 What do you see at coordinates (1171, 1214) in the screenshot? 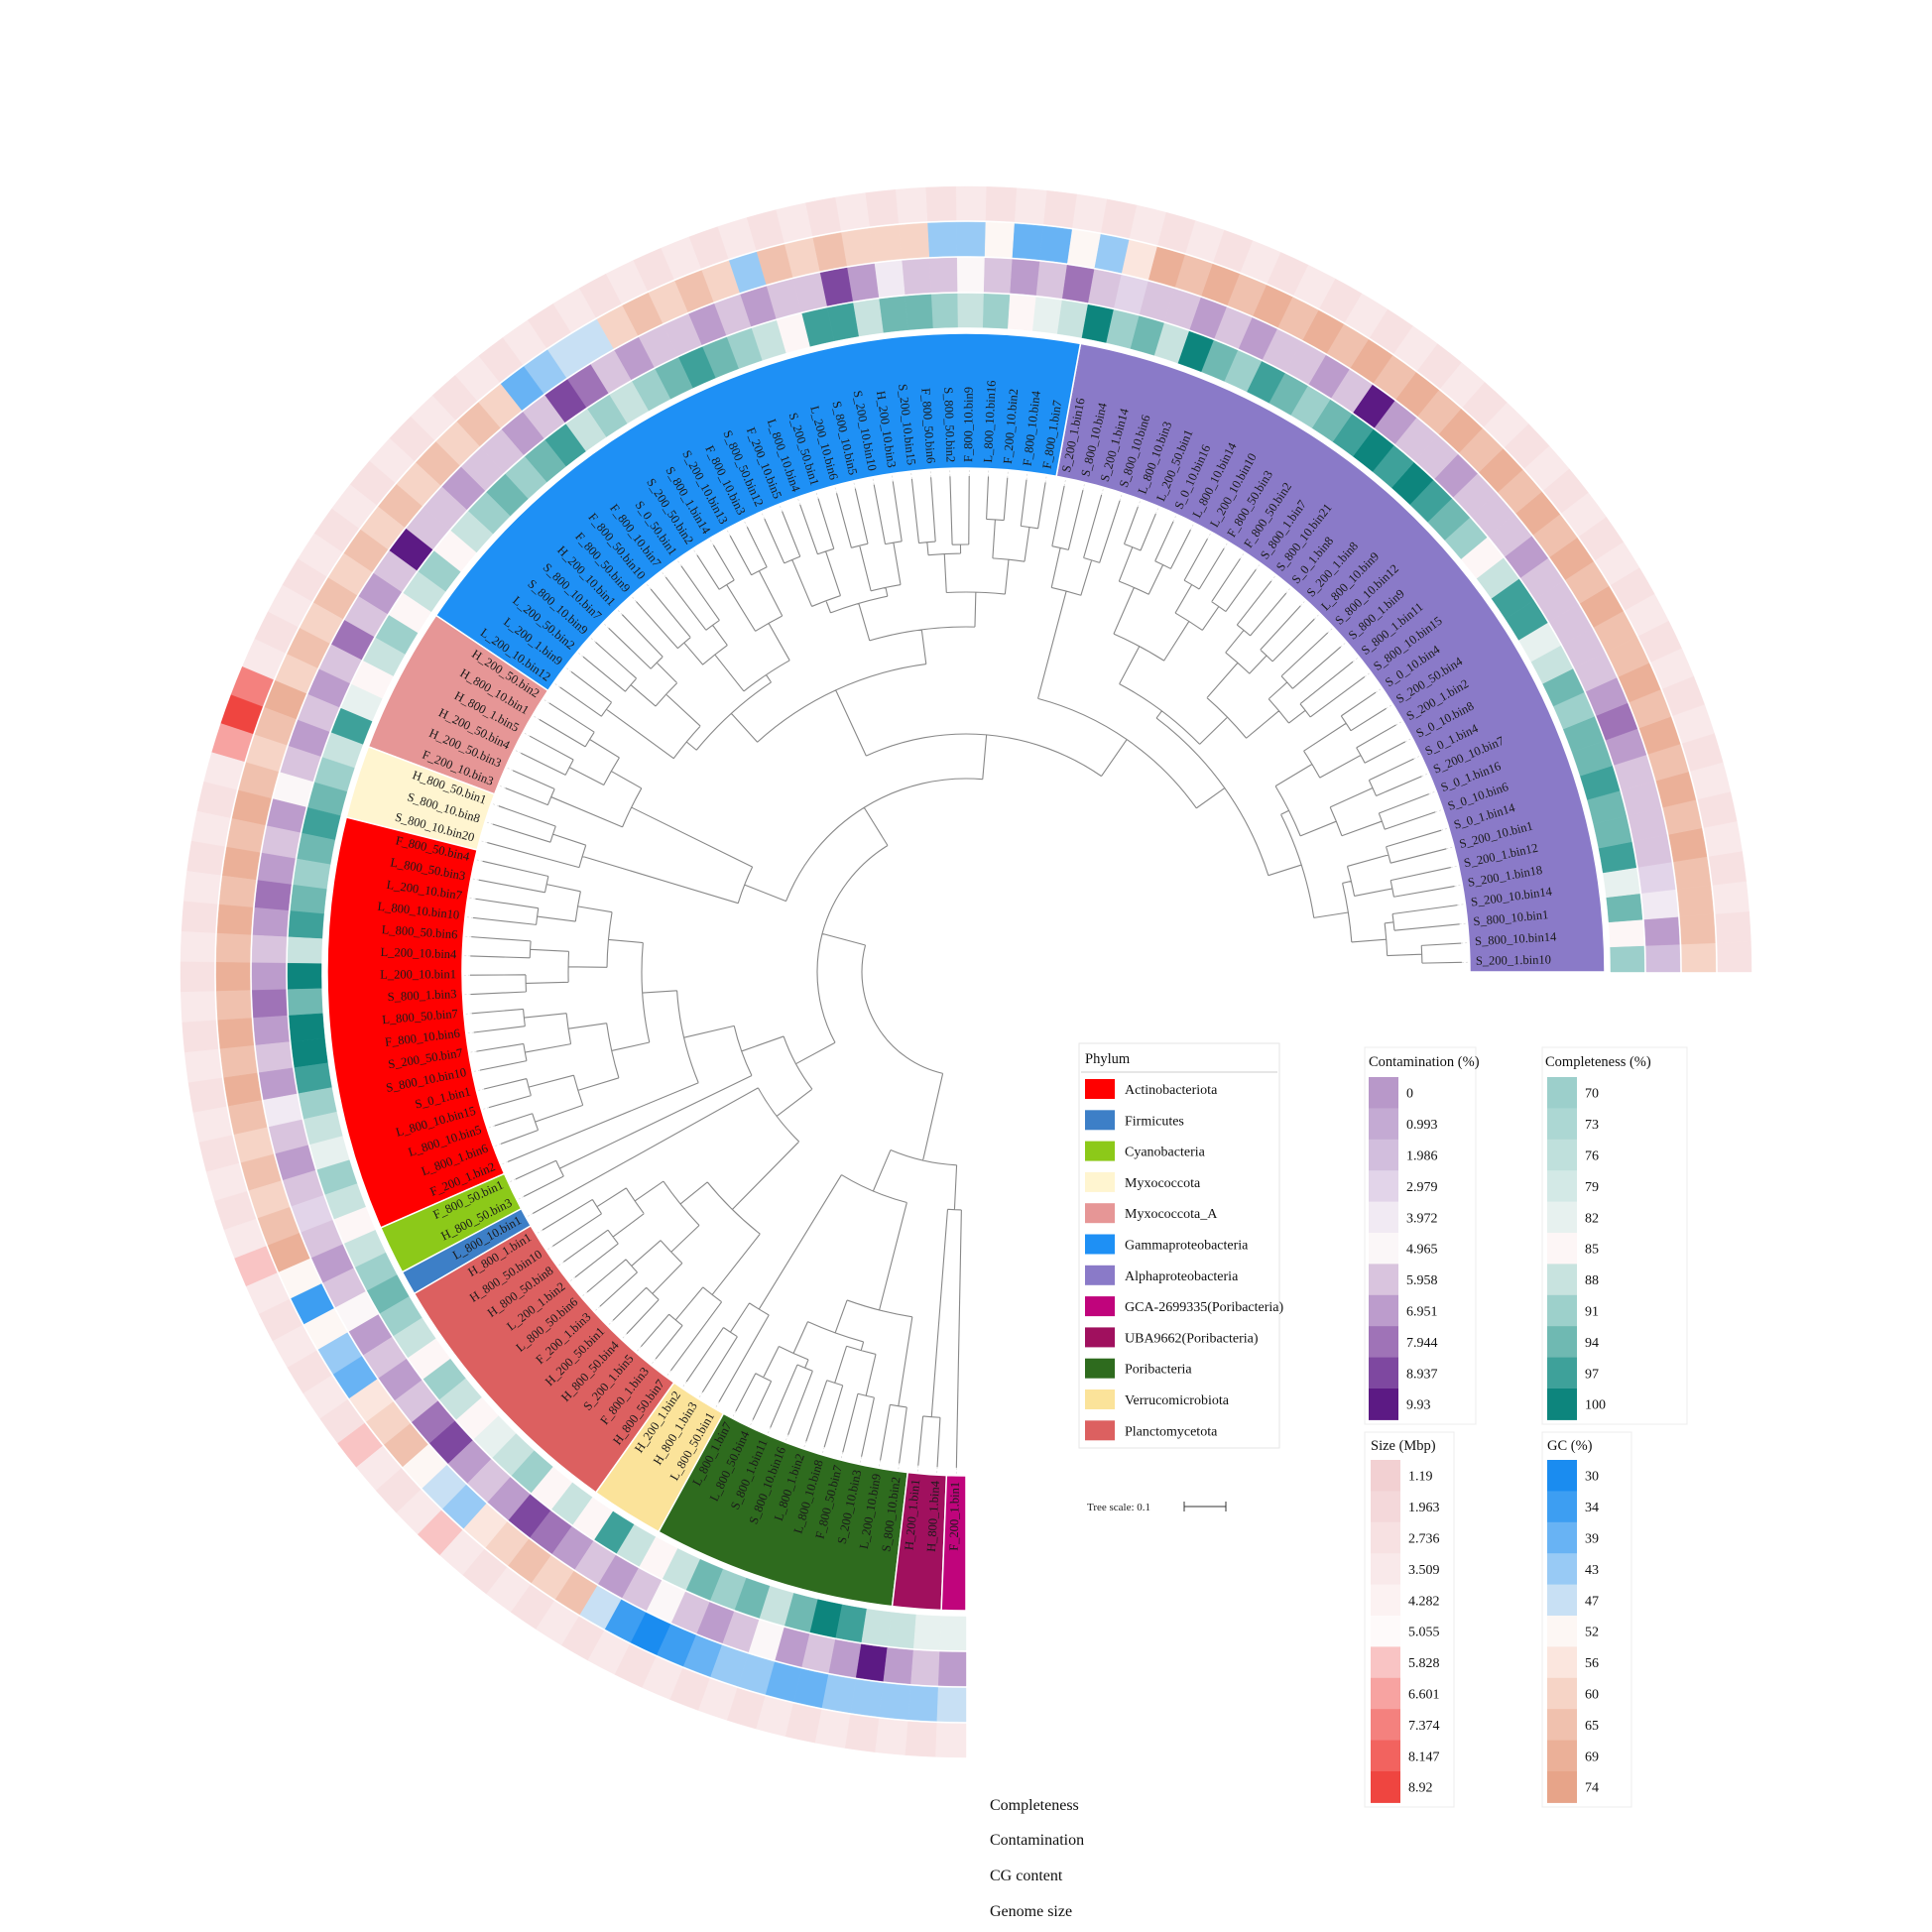
I see `phylum-legend-label: Myxococcota_A` at bounding box center [1171, 1214].